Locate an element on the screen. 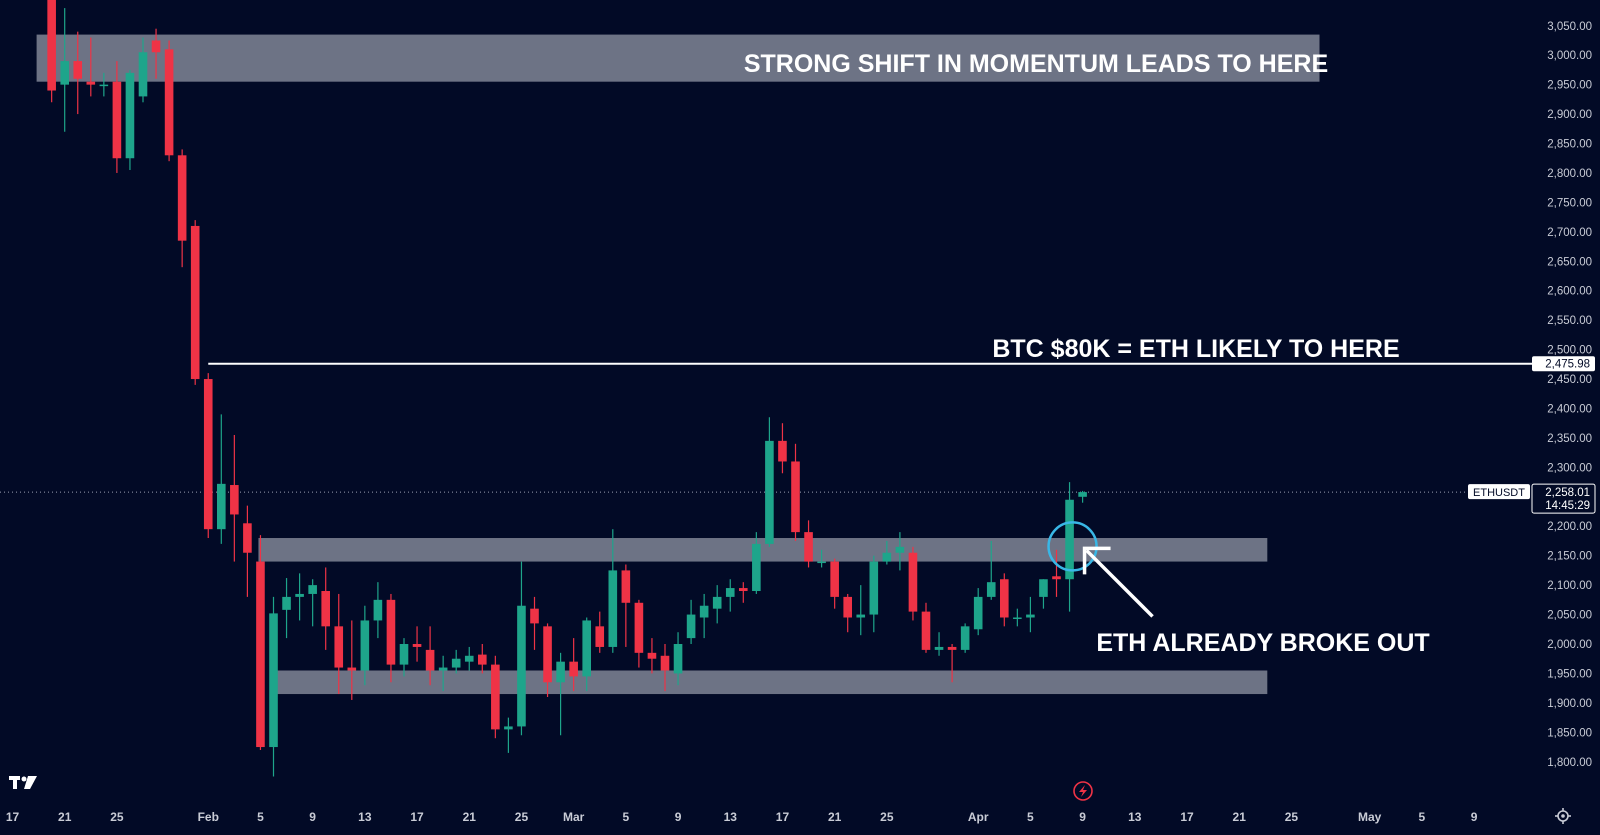 The width and height of the screenshot is (1600, 835). y-tick-label: 3,000.00 is located at coordinates (1569, 56).